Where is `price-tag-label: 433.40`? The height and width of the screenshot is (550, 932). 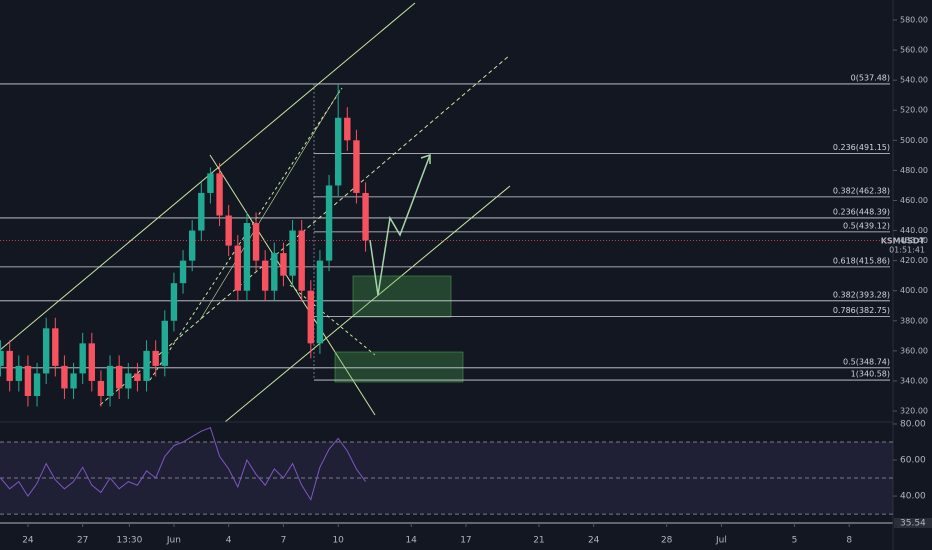 price-tag-label: 433.40 is located at coordinates (914, 240).